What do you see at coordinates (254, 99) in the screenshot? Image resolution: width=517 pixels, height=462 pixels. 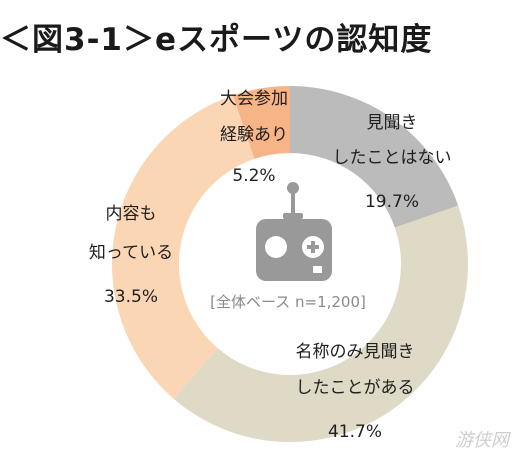 I see `slice-label-4-line-1: 大会参加` at bounding box center [254, 99].